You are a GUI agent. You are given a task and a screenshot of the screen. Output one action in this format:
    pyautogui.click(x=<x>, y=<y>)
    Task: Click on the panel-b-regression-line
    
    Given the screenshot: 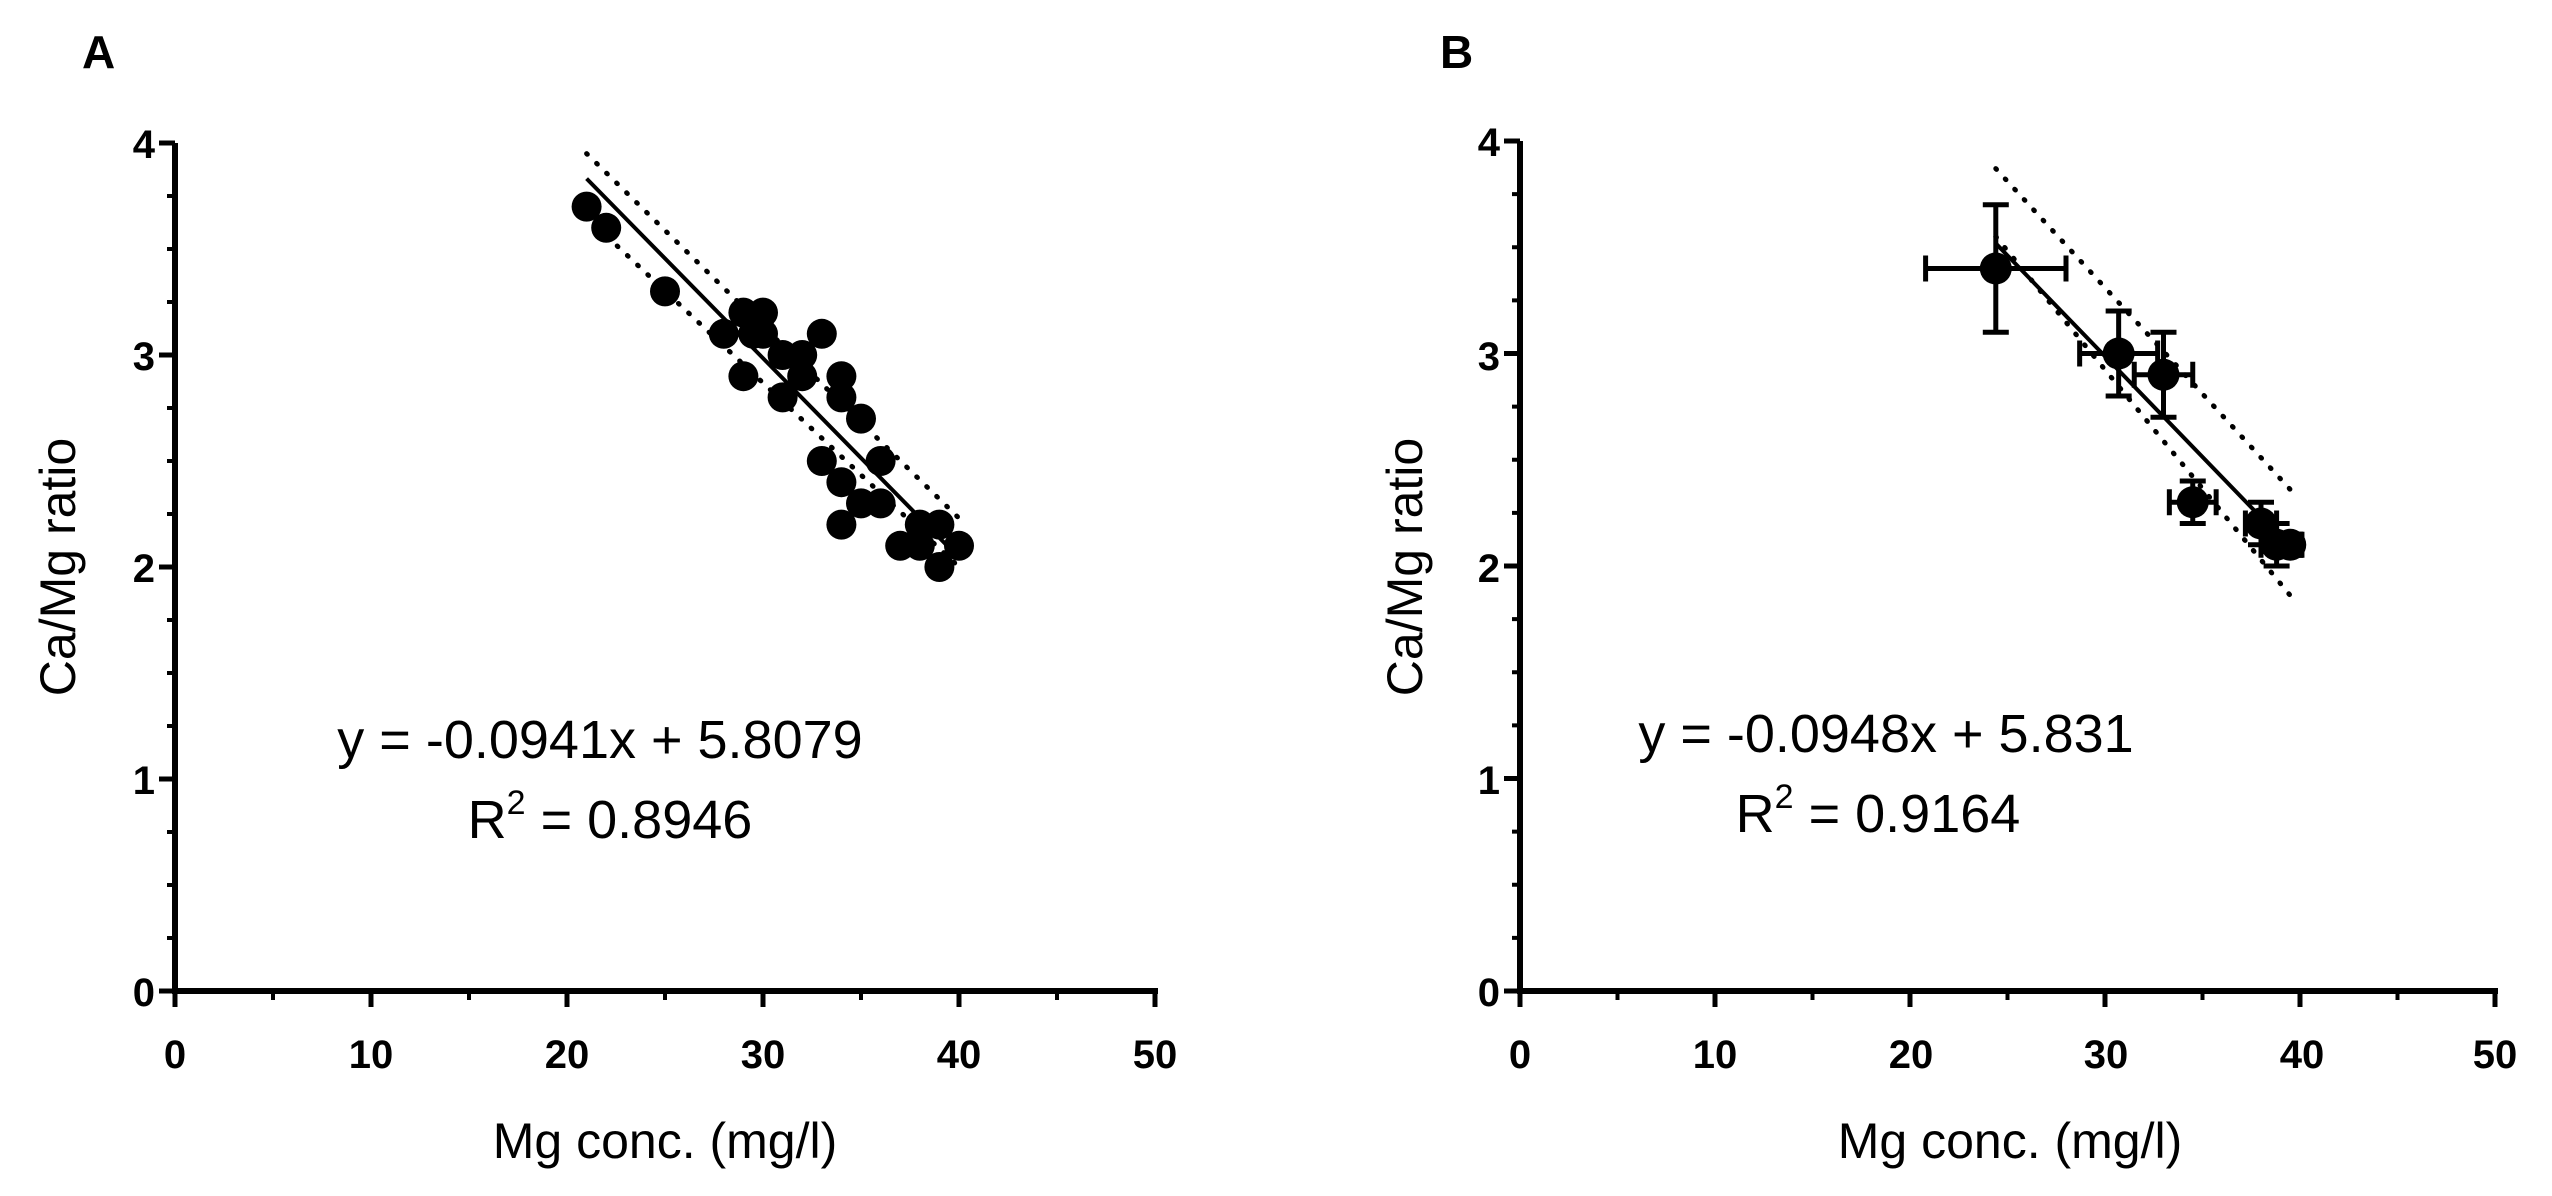 What is the action you would take?
    pyautogui.click(x=2143, y=396)
    